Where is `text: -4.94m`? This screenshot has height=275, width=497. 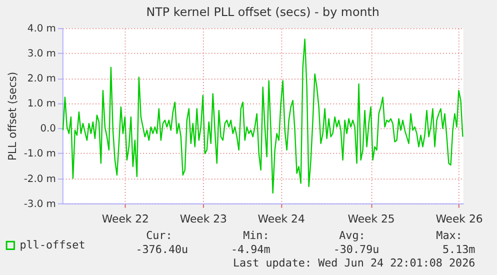 text: -4.94m is located at coordinates (250, 249).